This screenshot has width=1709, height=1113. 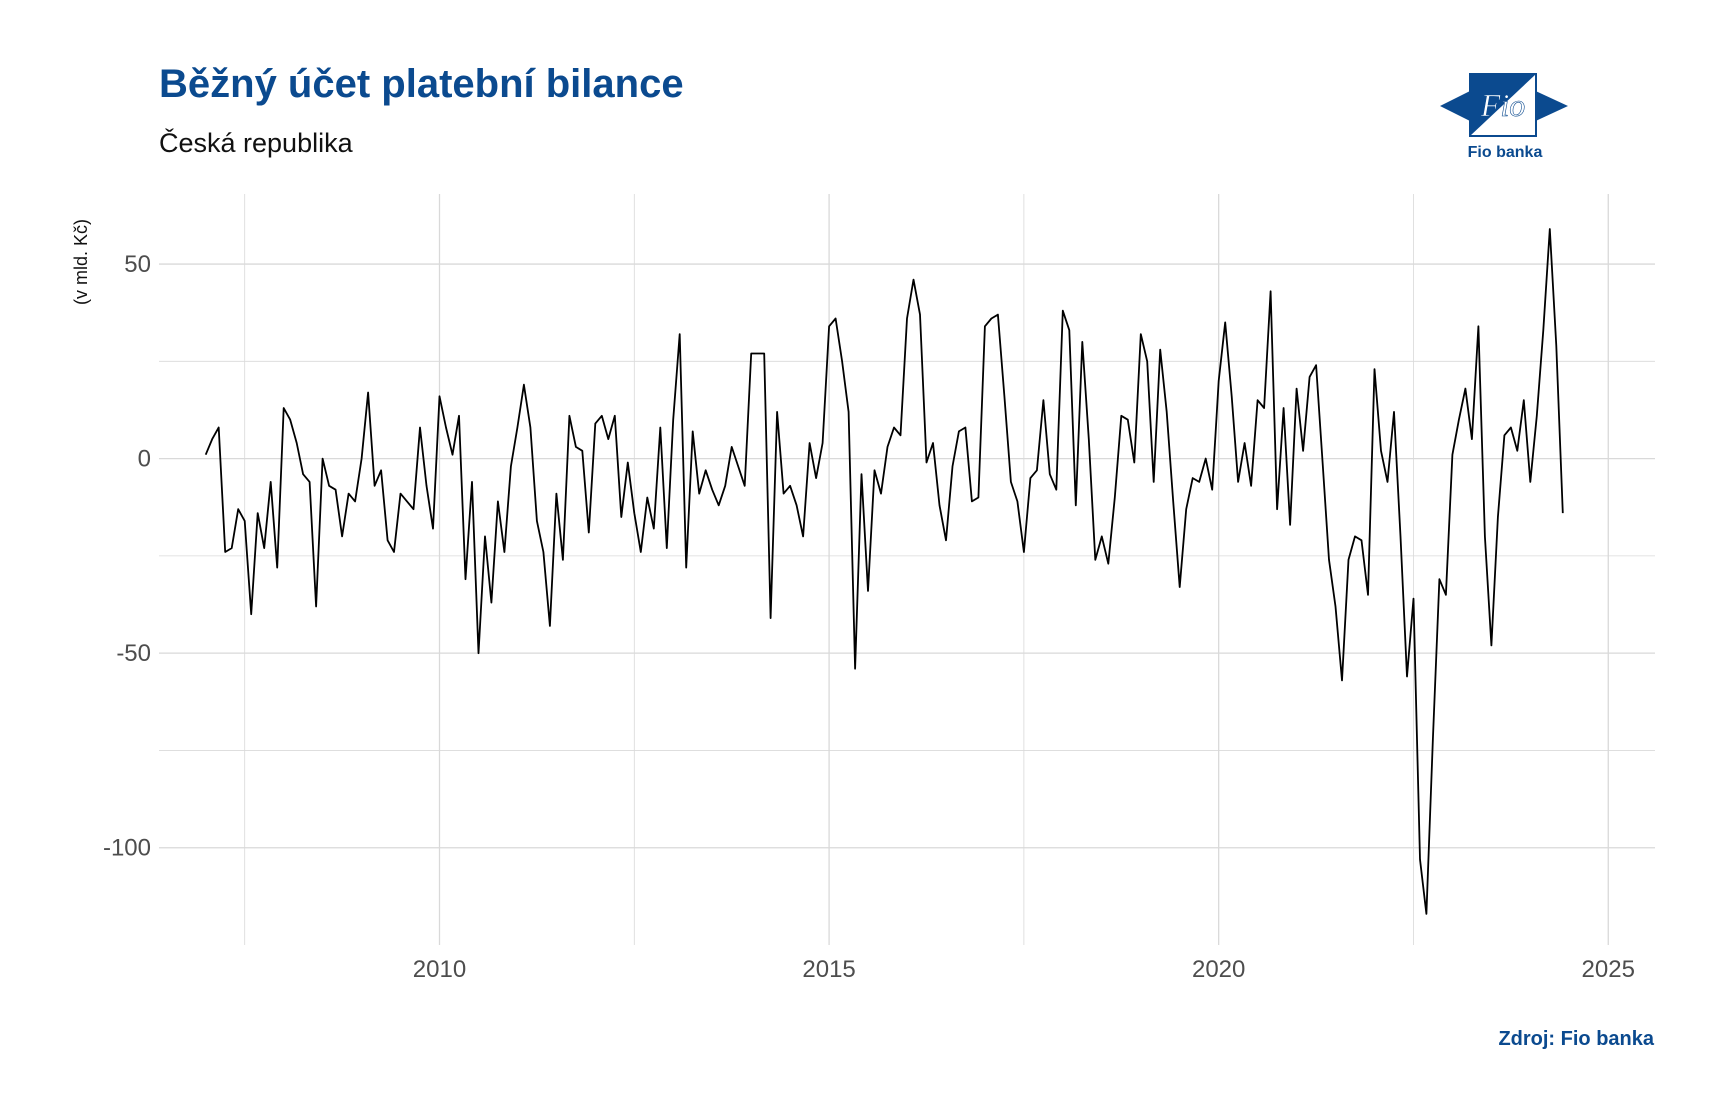 I want to click on y-axis-tick-labels: 50 0 -50 -100, so click(x=127, y=556).